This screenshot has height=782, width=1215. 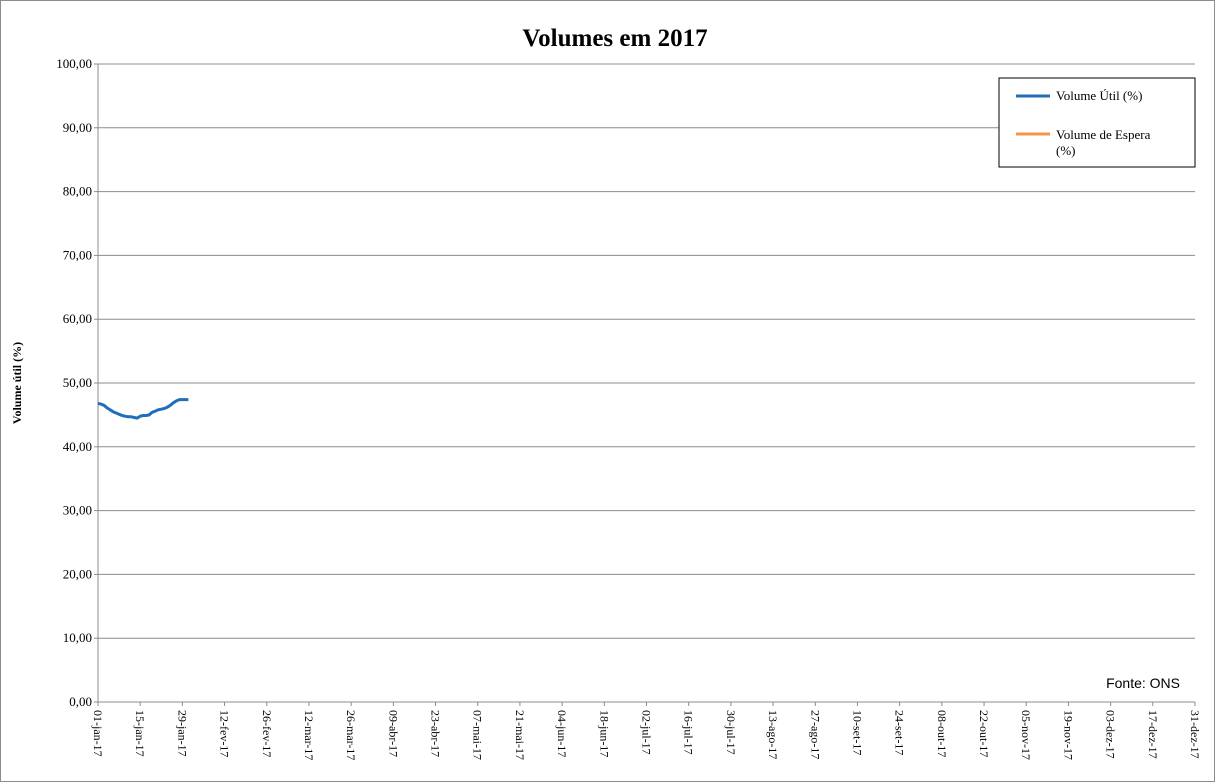 I want to click on x-tick-label: 24-set-17, so click(x=900, y=732).